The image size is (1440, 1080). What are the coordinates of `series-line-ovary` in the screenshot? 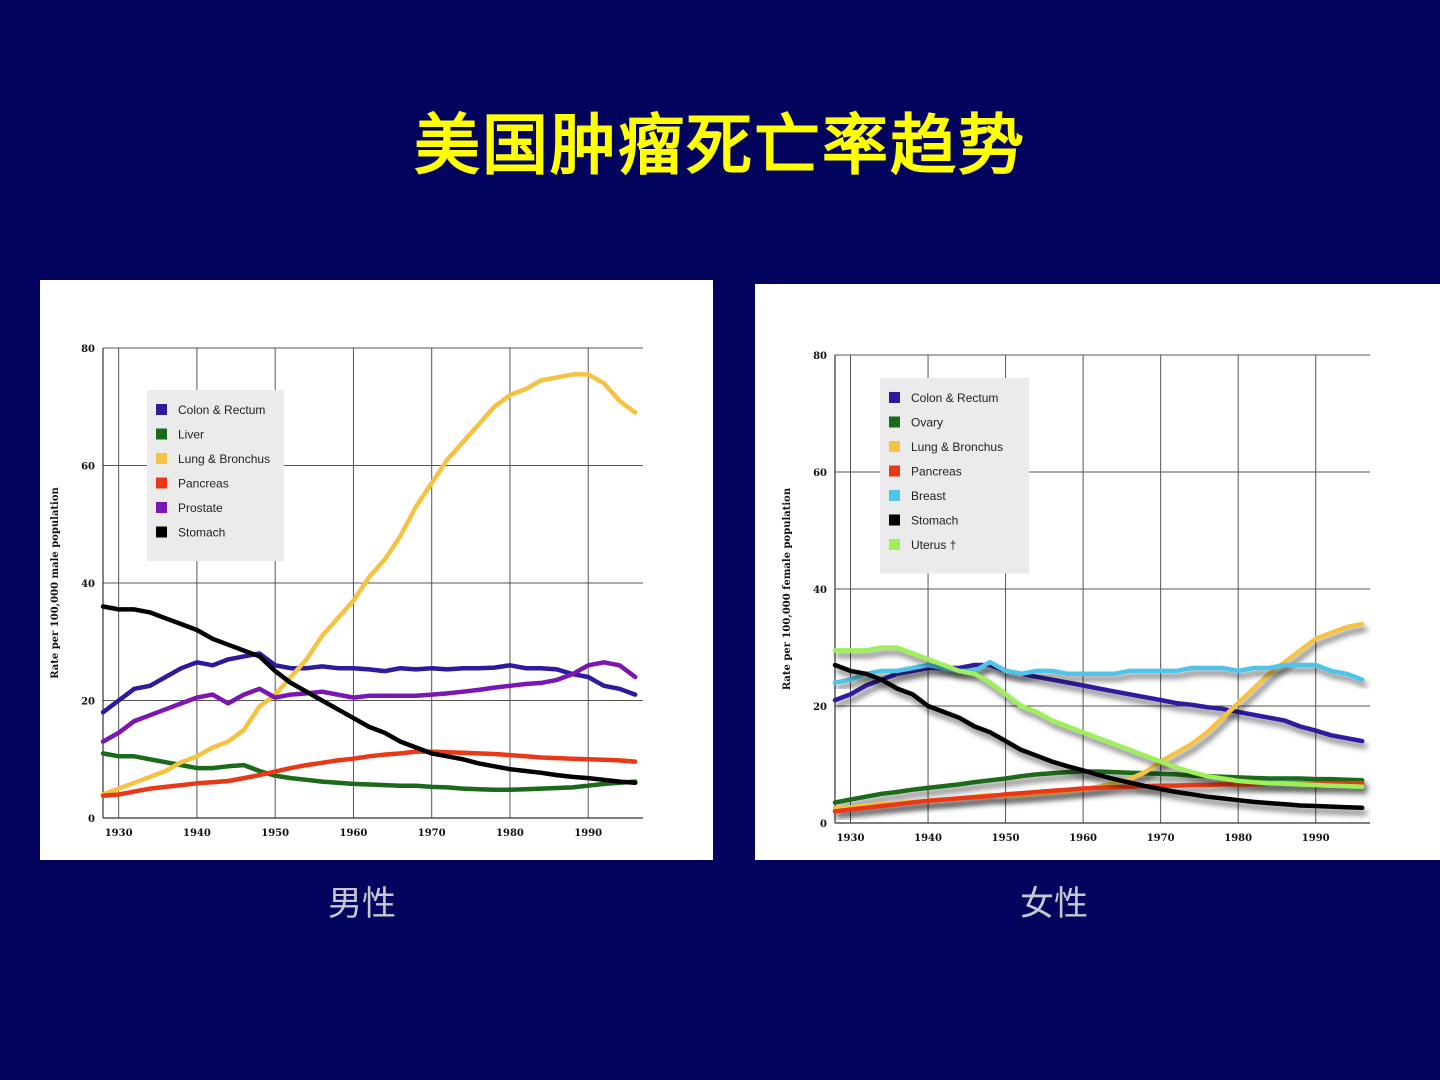 It's located at (1098, 787).